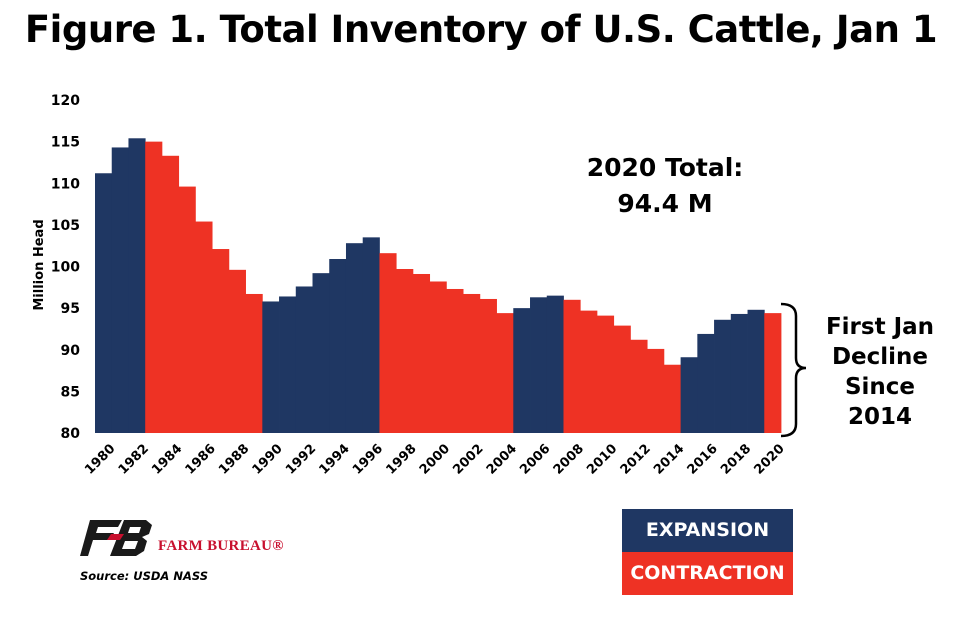  I want to click on x-tick-label: 1980, so click(100, 459).